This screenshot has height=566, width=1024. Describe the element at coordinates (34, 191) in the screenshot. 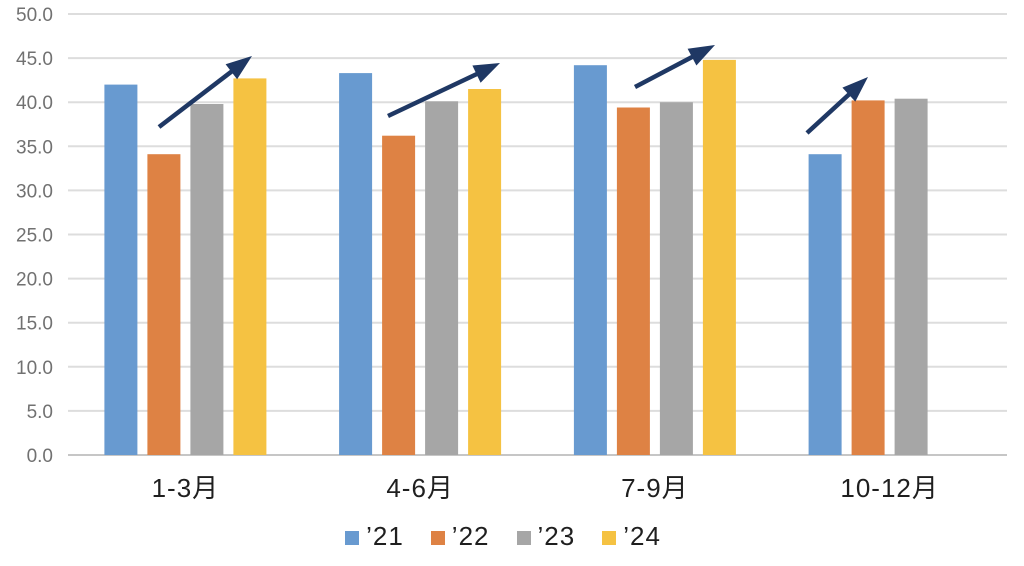

I see `y-tick-label: 30.0` at that location.